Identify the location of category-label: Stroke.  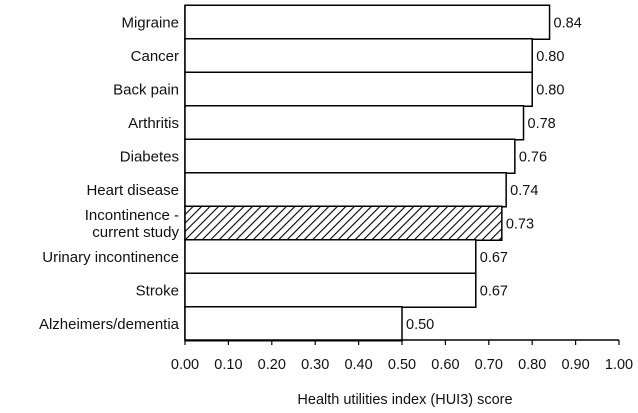
(157, 290).